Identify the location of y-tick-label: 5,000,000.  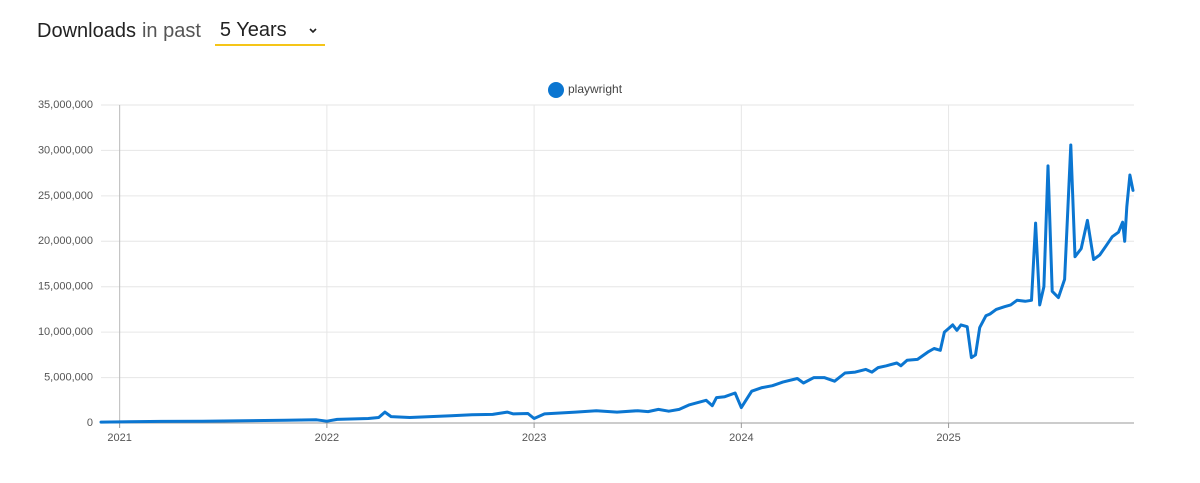
(68, 377).